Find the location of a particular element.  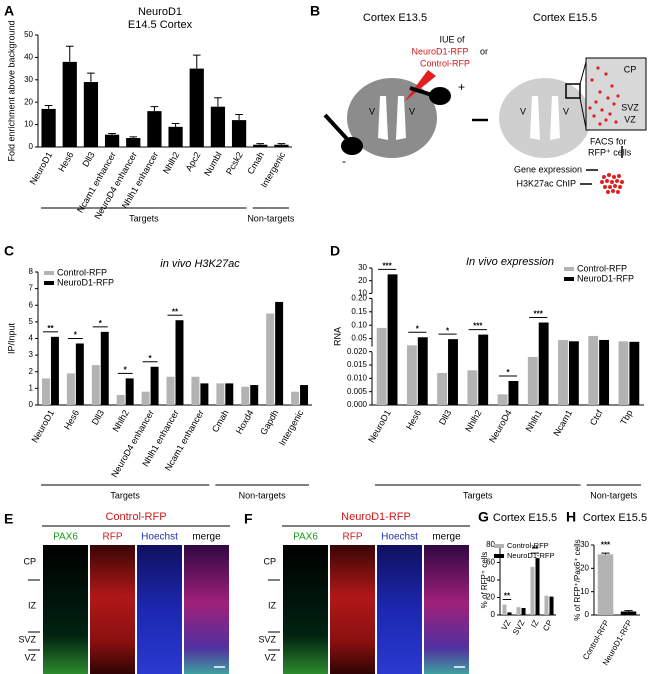

y-tick-label: 5 is located at coordinates (31, 321).